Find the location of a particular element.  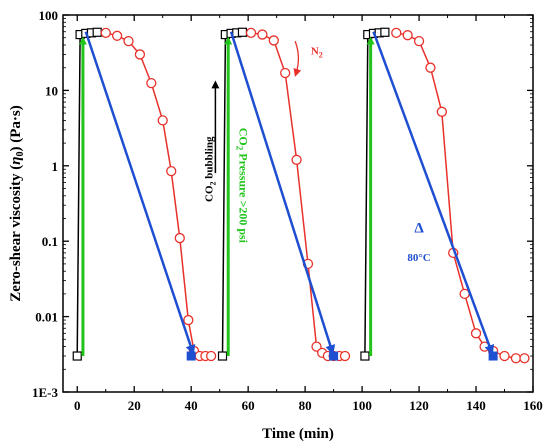

x-tick-label: 140 is located at coordinates (476, 405).